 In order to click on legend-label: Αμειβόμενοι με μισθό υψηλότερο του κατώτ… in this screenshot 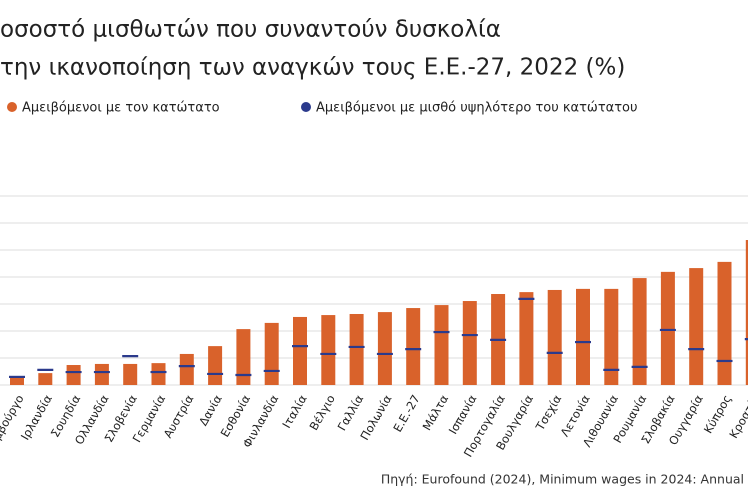, I will do `click(477, 108)`.